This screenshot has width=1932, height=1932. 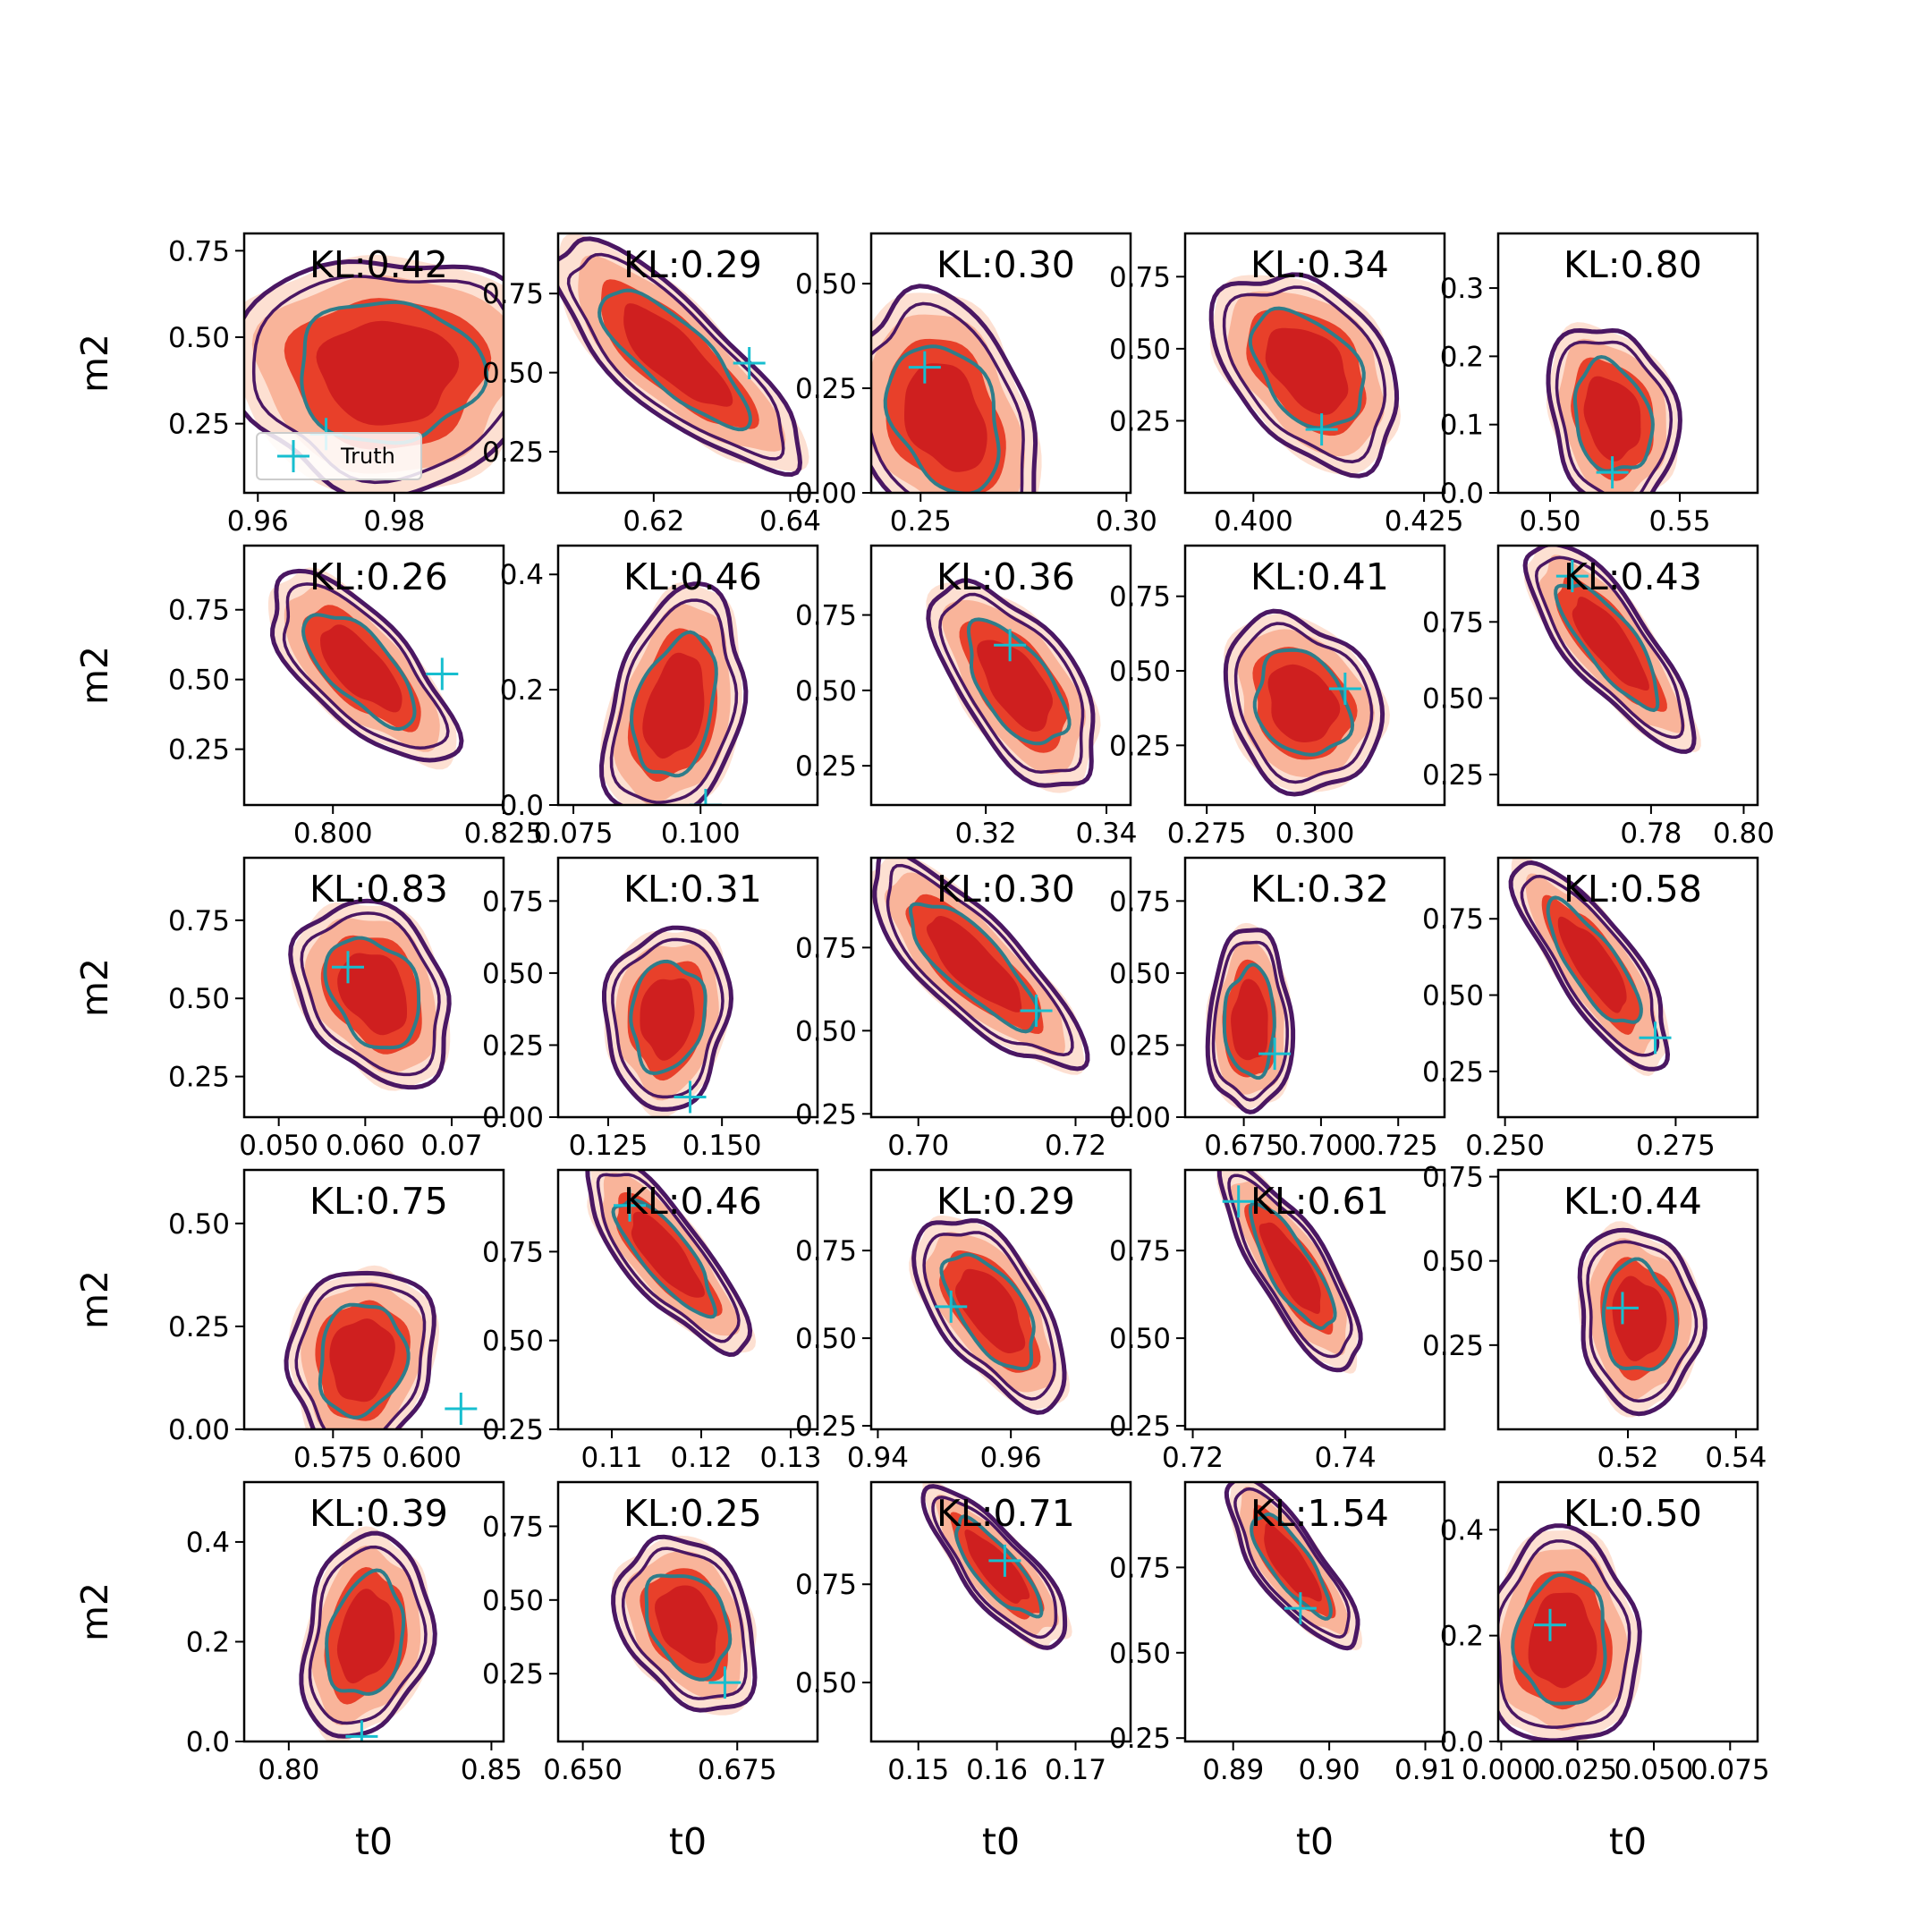 What do you see at coordinates (692, 889) in the screenshot?
I see `kl-annotation: KL:0.31` at bounding box center [692, 889].